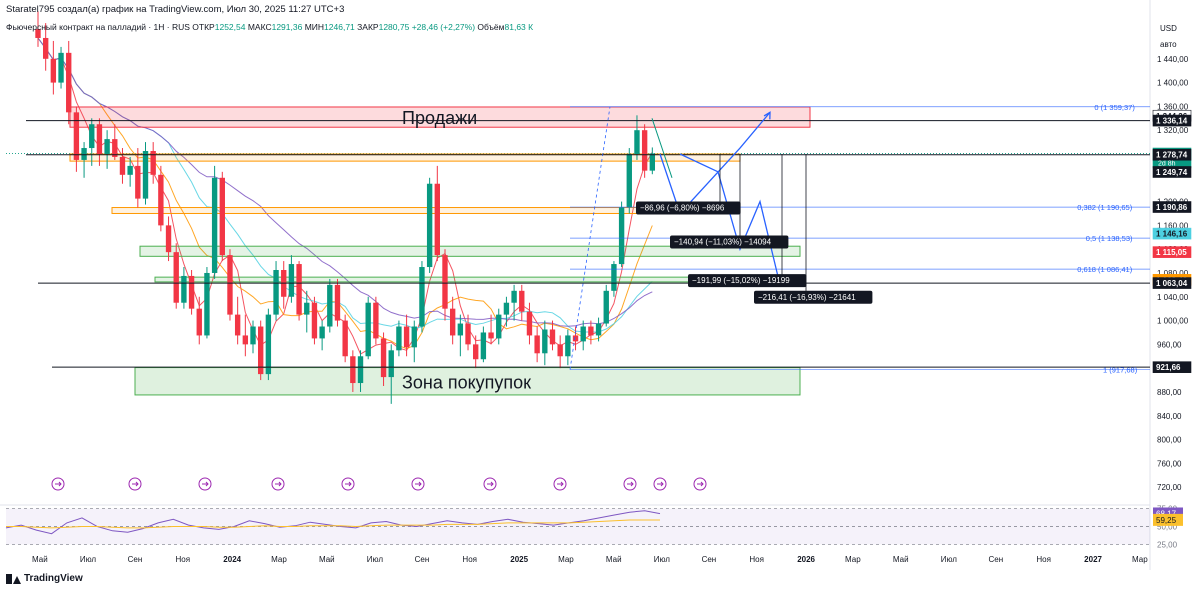  What do you see at coordinates (1173, 83) in the screenshot?
I see `price-tick-label: 1 400,00` at bounding box center [1173, 83].